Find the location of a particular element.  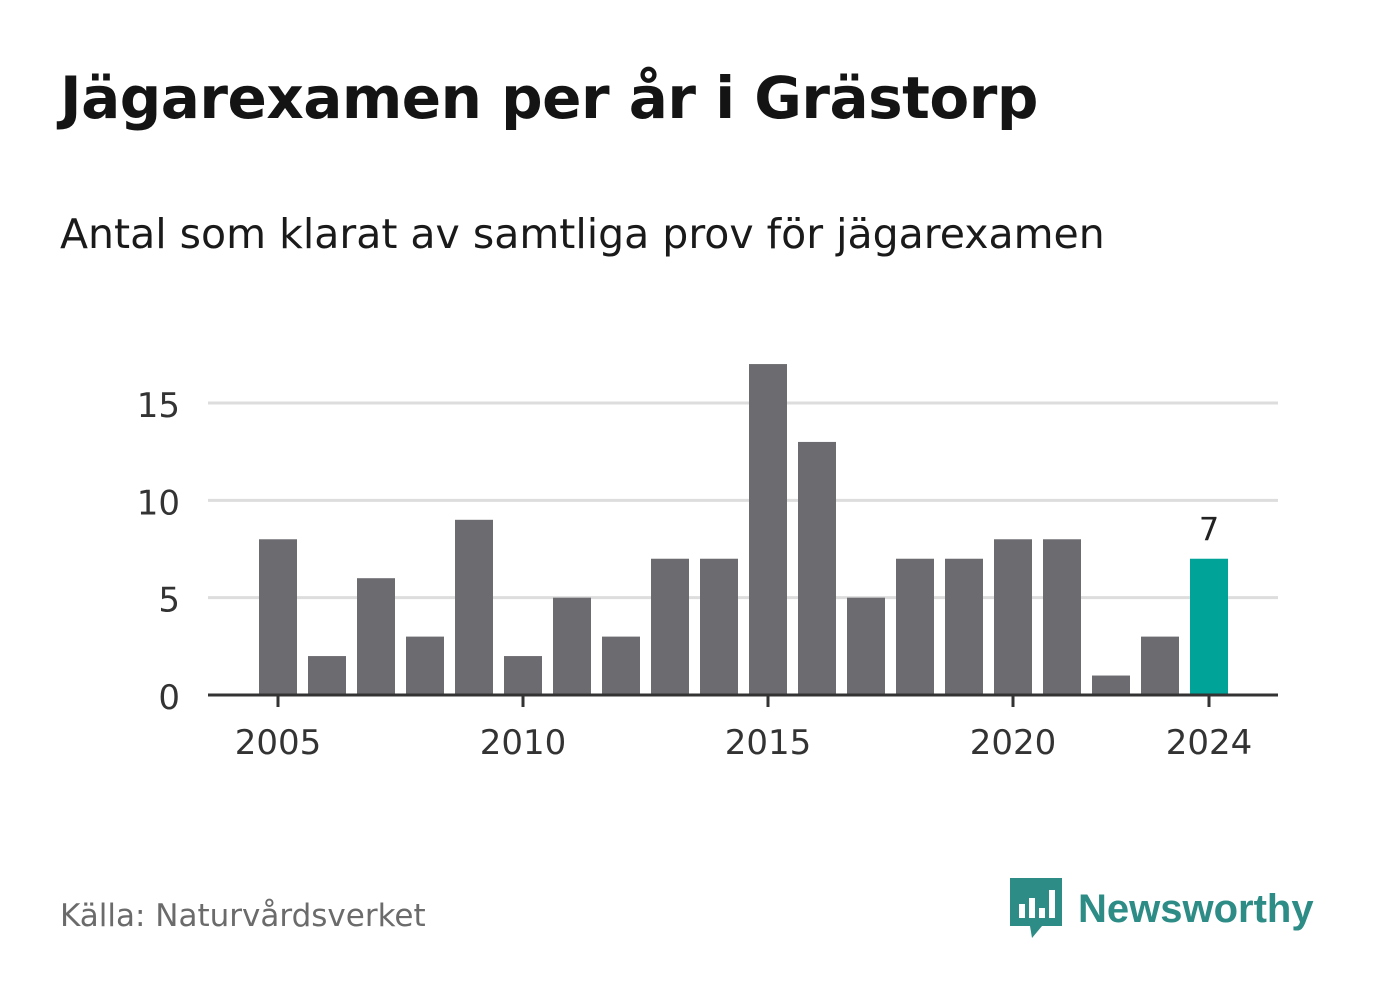

bar-2022 is located at coordinates (1111, 685).